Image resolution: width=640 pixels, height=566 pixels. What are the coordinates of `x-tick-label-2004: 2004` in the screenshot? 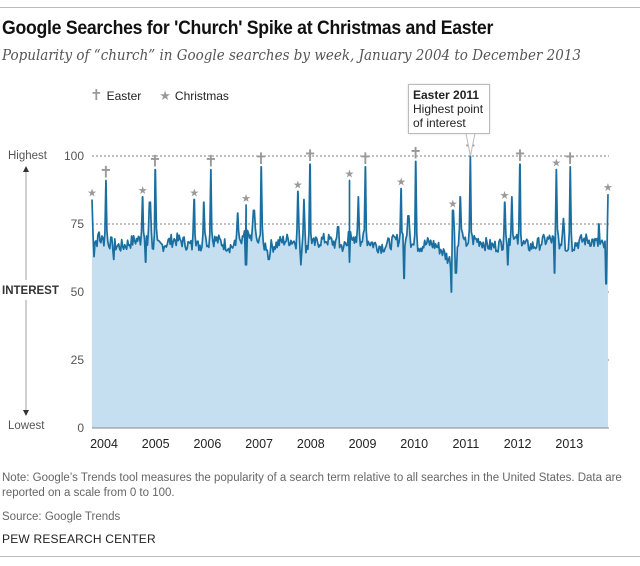 It's located at (104, 444).